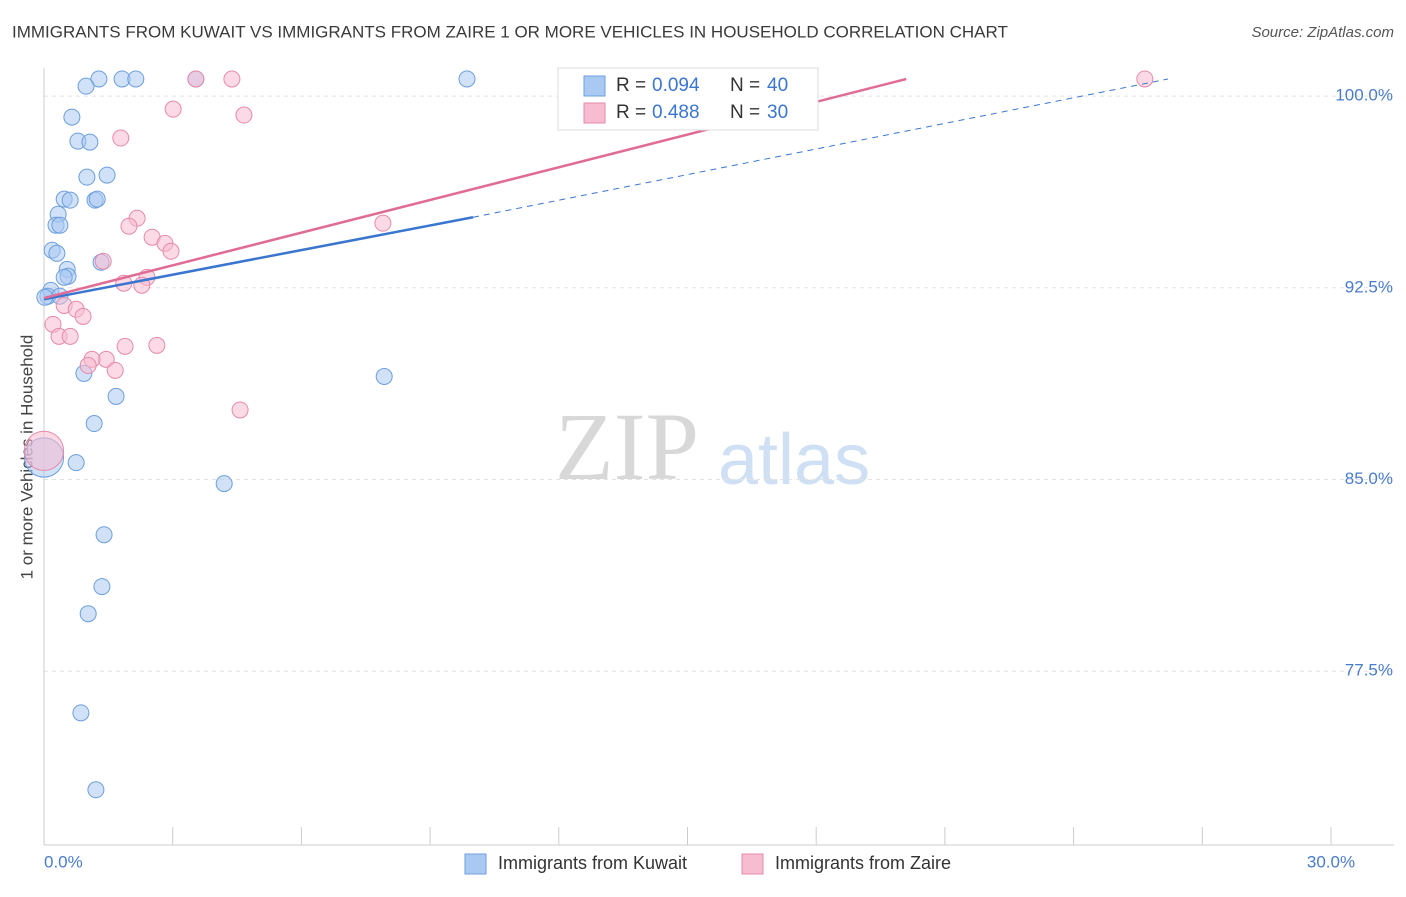 This screenshot has height=897, width=1406. I want to click on legend-label: Immigrants from Kuwait, so click(592, 863).